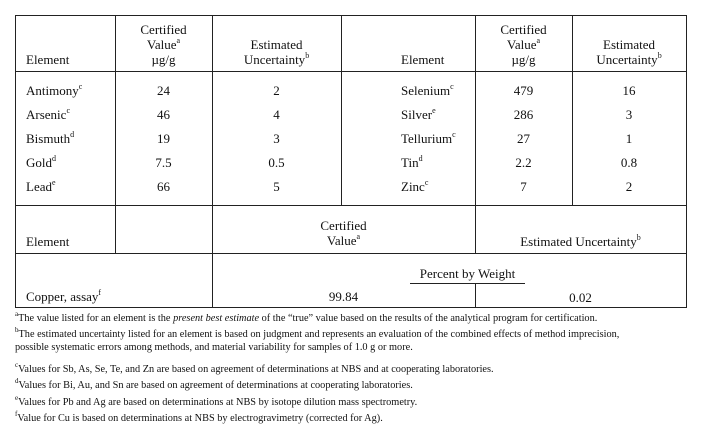 This screenshot has width=702, height=428. Describe the element at coordinates (523, 114) in the screenshot. I see `row-certified-value: 286` at that location.